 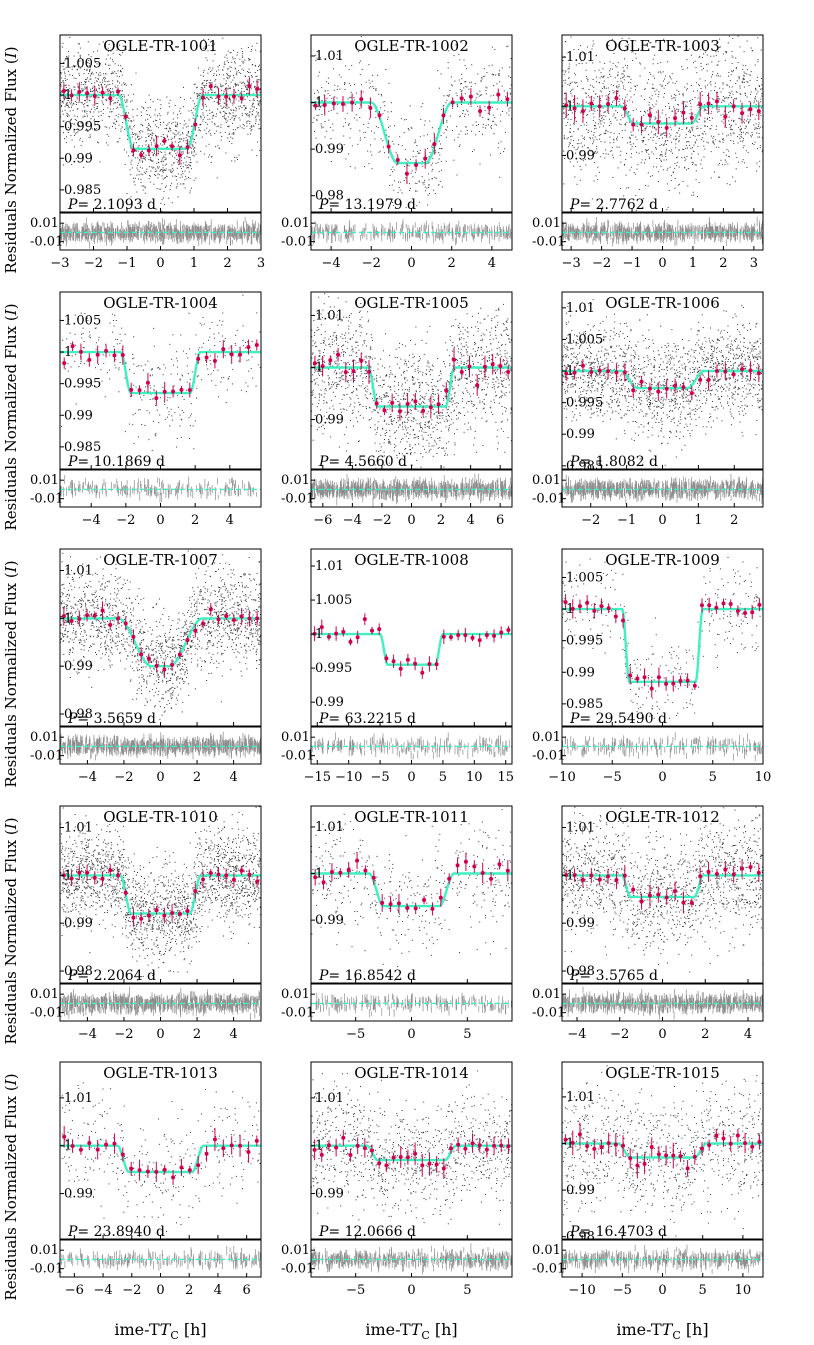 I want to click on x-tick-label: −1, so click(x=126, y=263).